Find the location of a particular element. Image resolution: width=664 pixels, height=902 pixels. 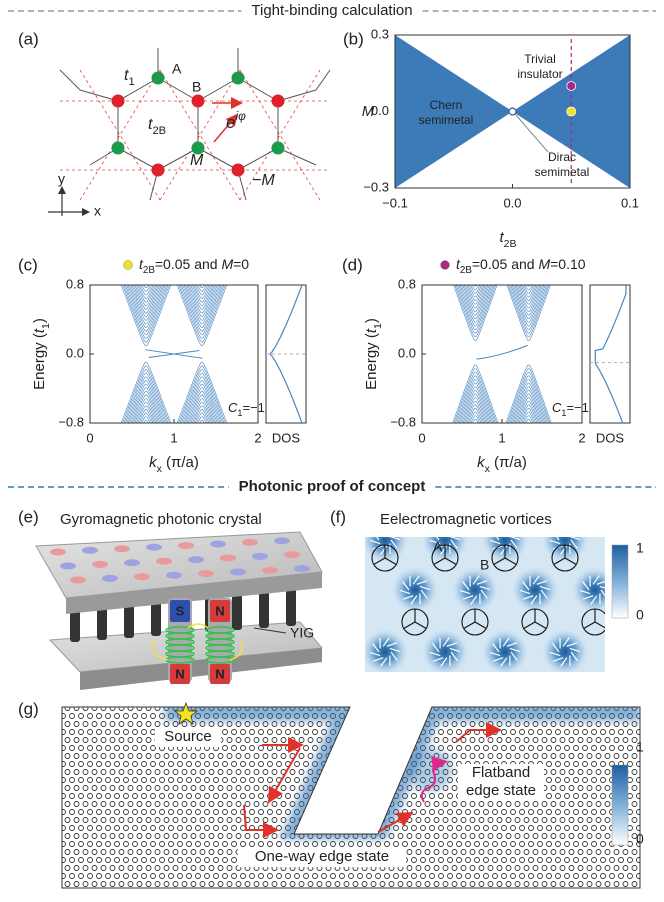

rod is located at coordinates (264, 606).